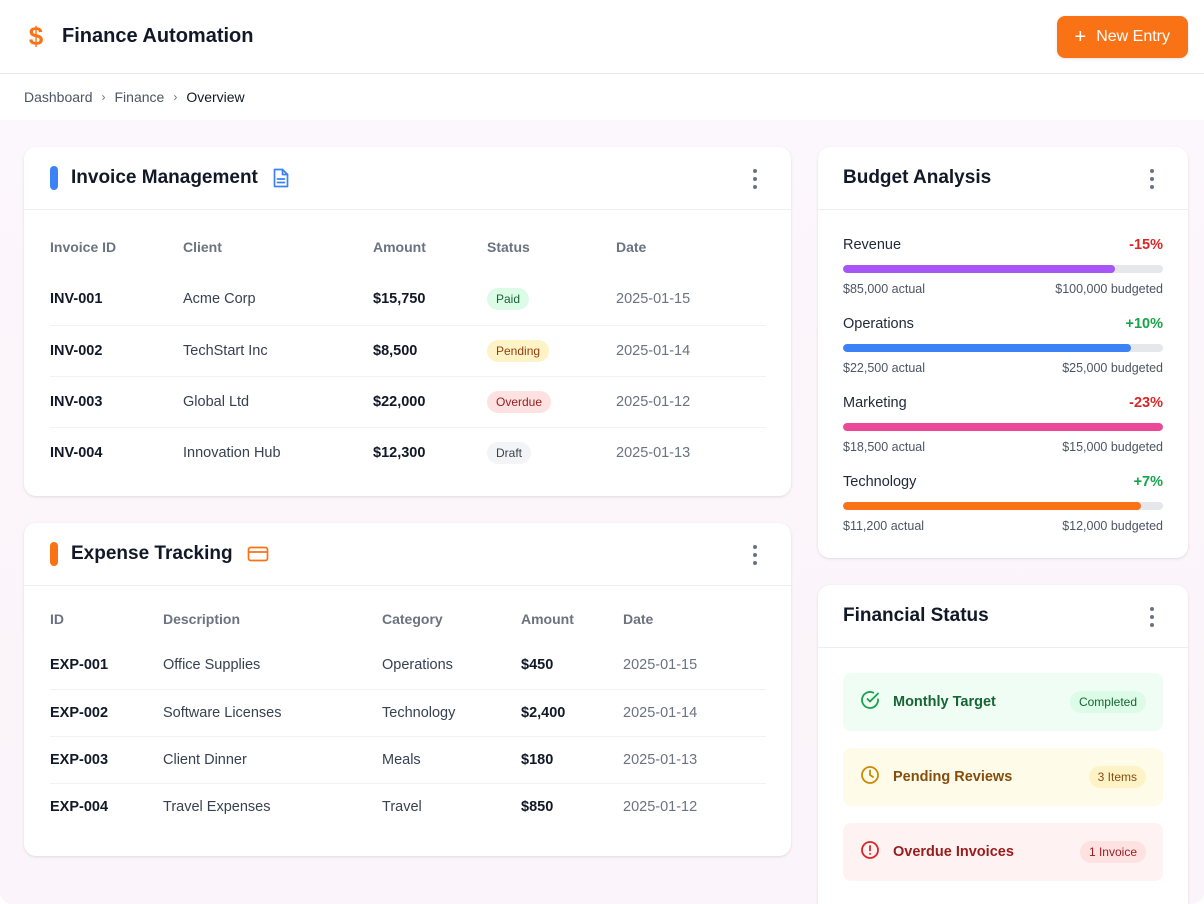  What do you see at coordinates (1122, 36) in the screenshot?
I see `new-entry-button: + New Entry` at bounding box center [1122, 36].